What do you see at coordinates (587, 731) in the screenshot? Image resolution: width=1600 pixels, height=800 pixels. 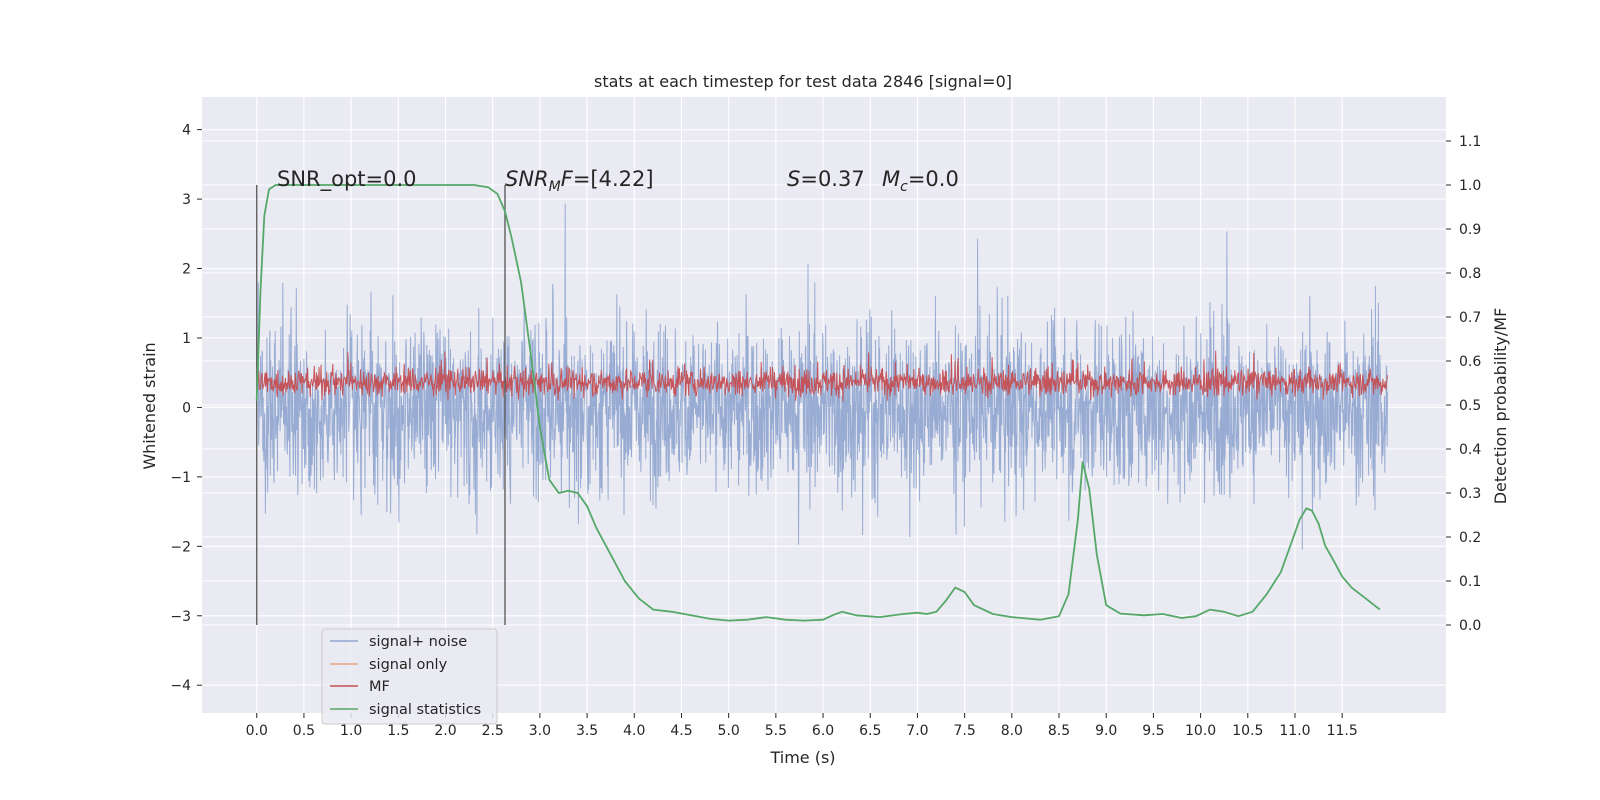 I see `x-tick-label: 3.5` at bounding box center [587, 731].